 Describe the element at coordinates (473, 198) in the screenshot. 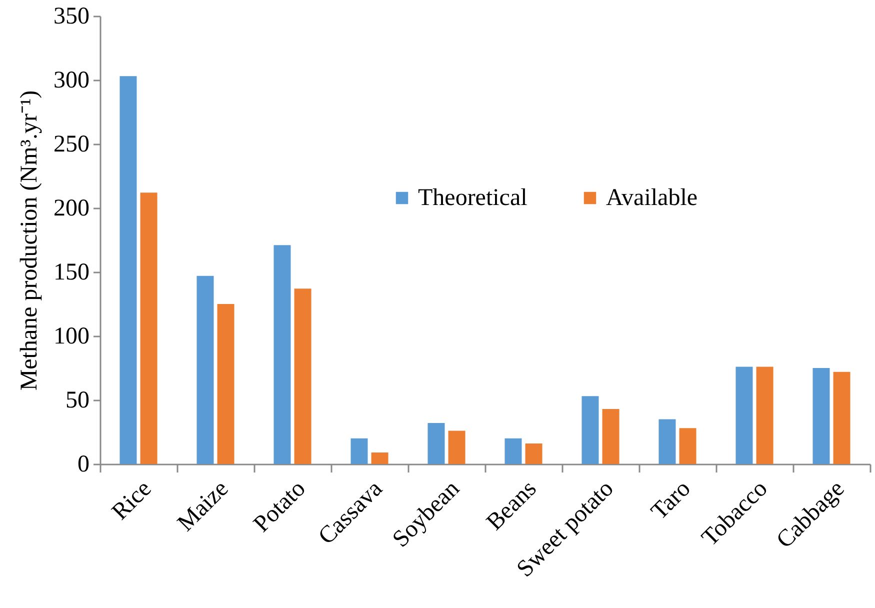

I see `legend-label: Theoretical` at that location.